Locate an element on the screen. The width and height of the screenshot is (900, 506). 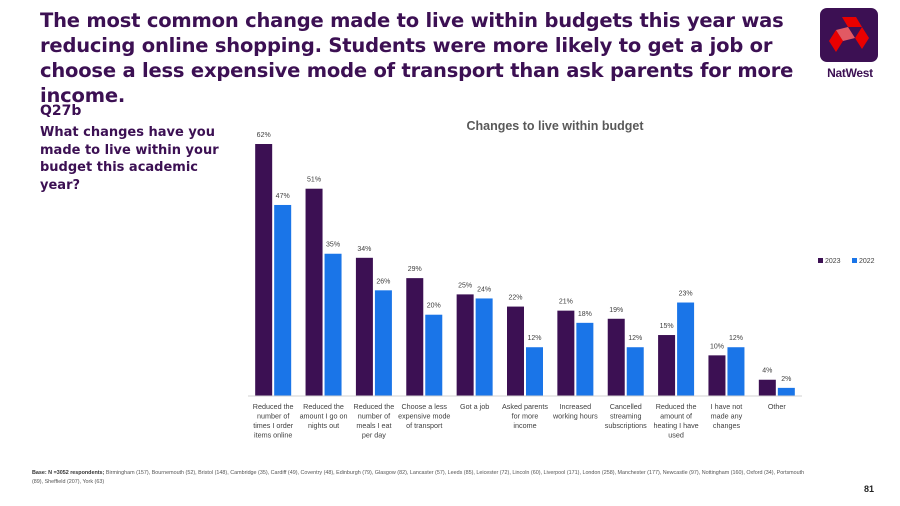
data-label-2023-7: 19% is located at coordinates (616, 310).